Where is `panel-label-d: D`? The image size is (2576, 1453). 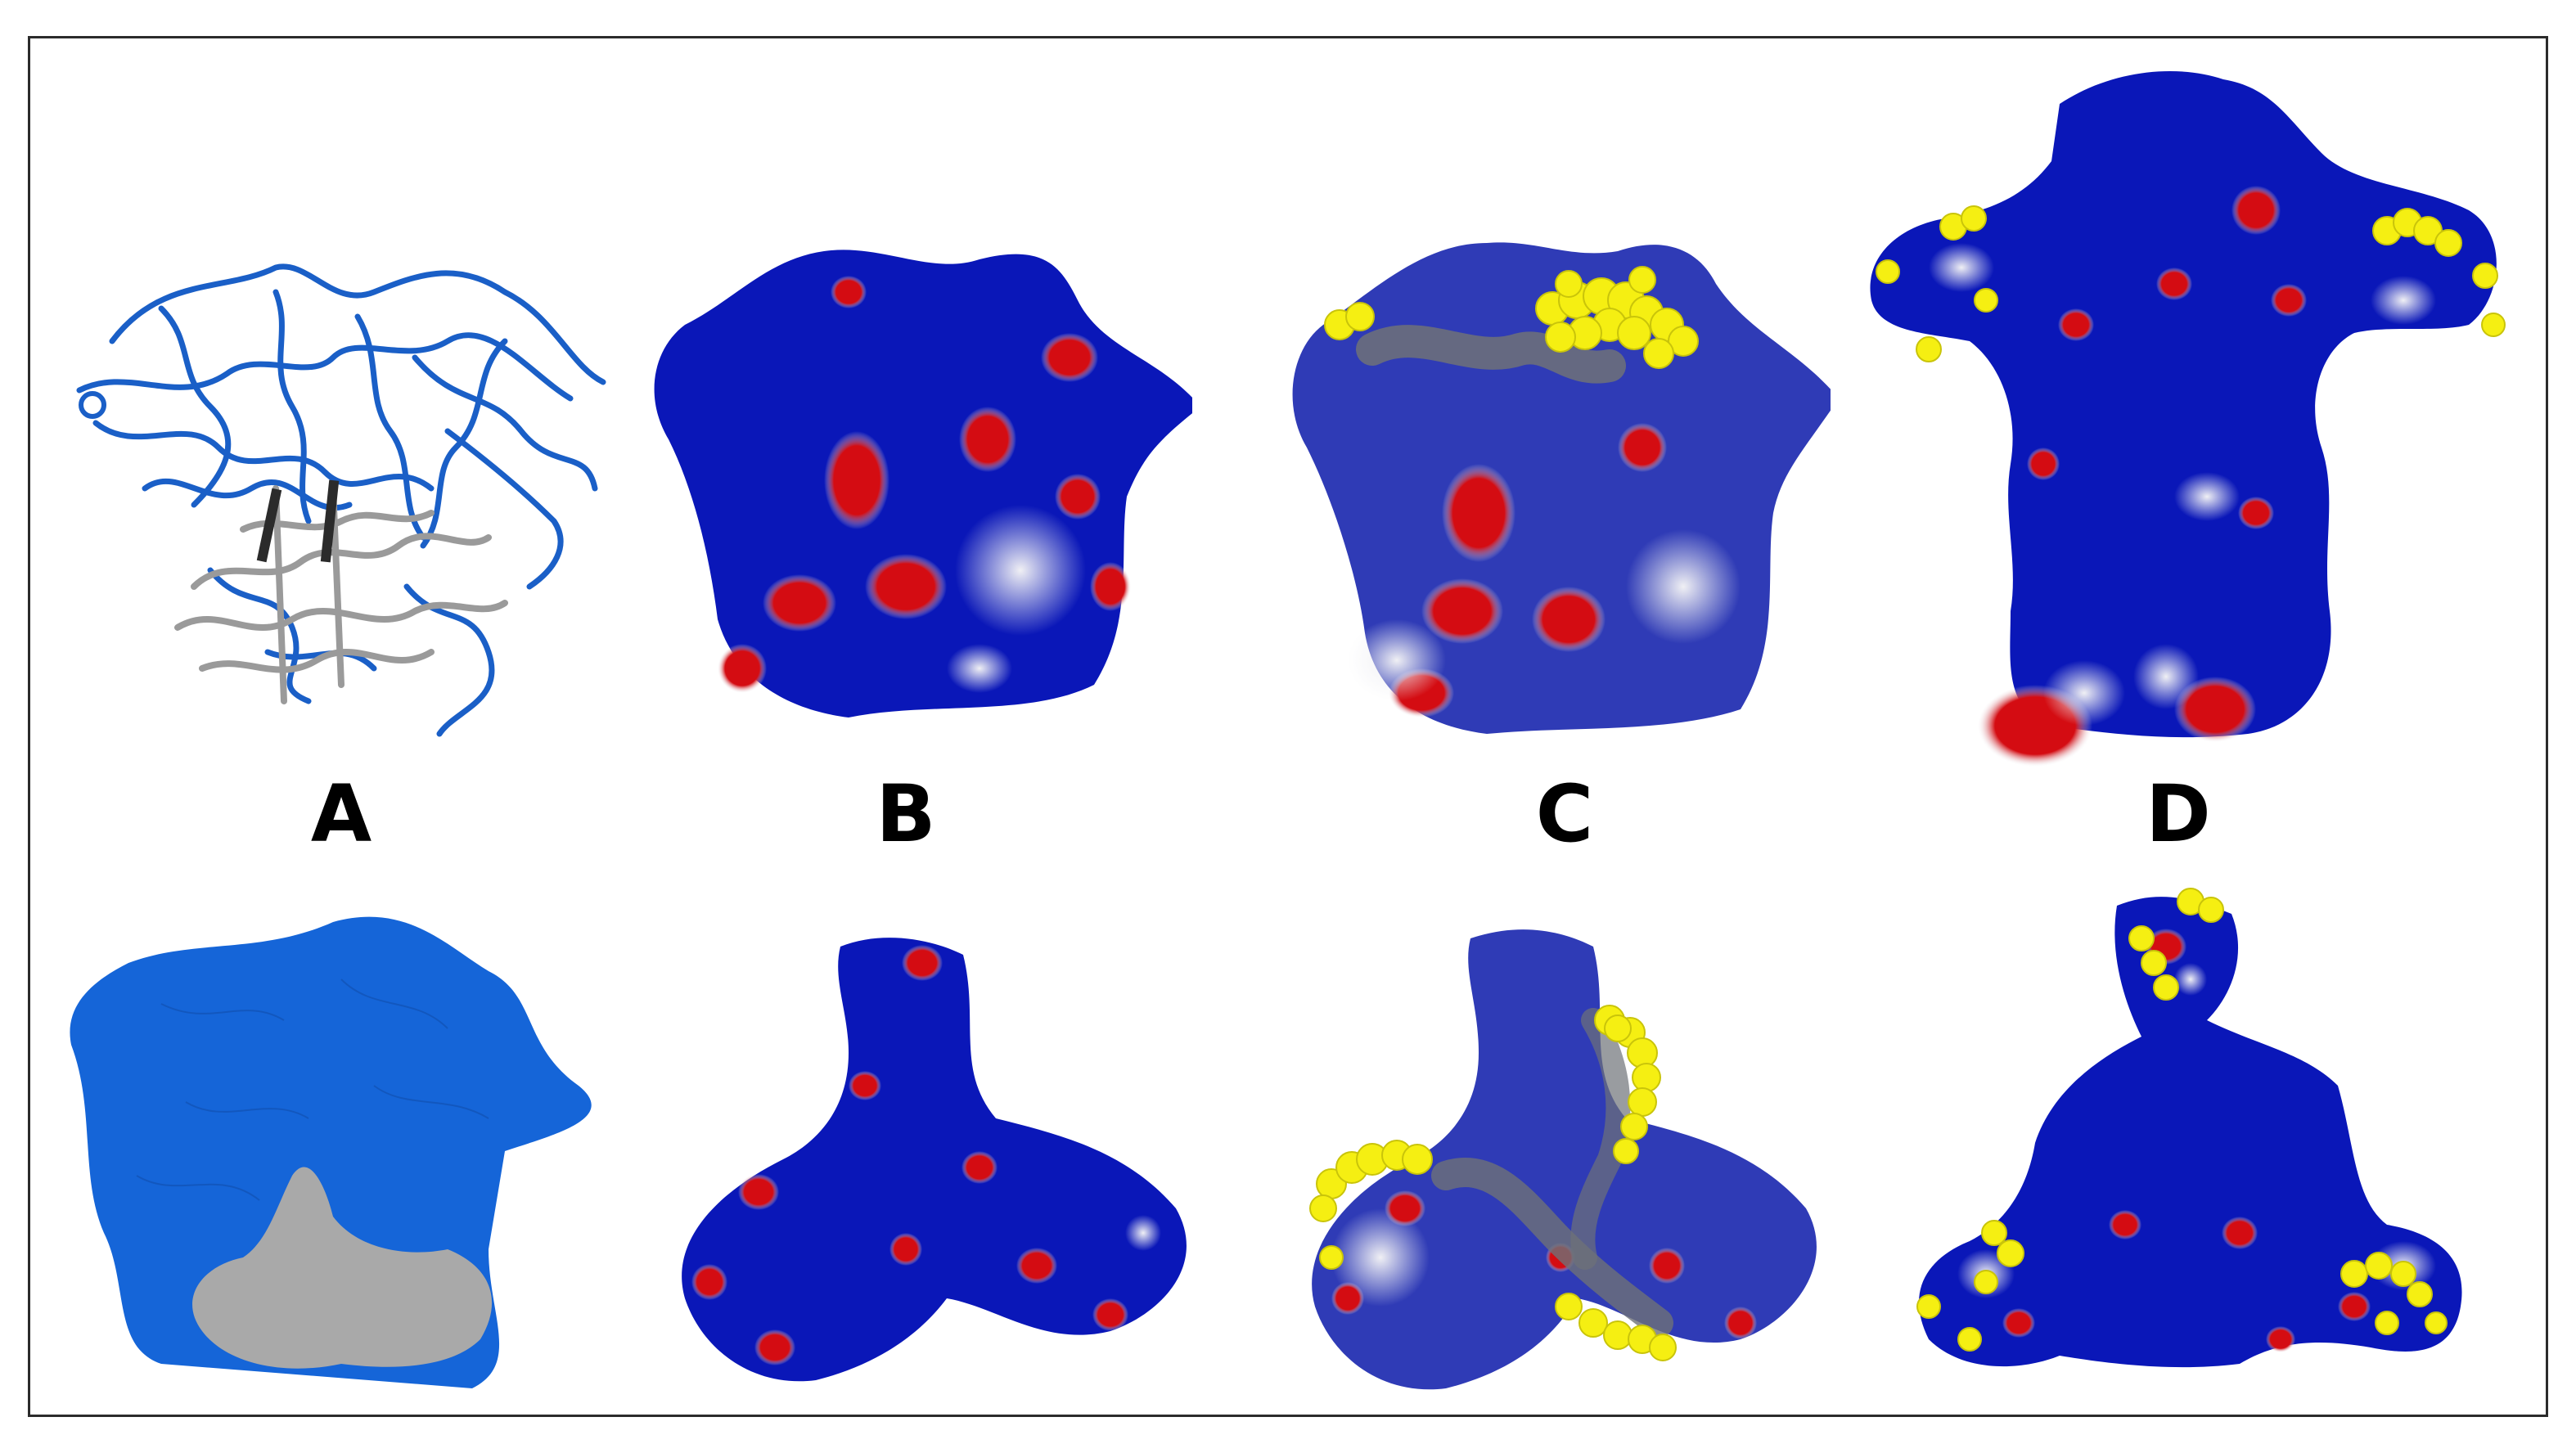 panel-label-d: D is located at coordinates (2178, 814).